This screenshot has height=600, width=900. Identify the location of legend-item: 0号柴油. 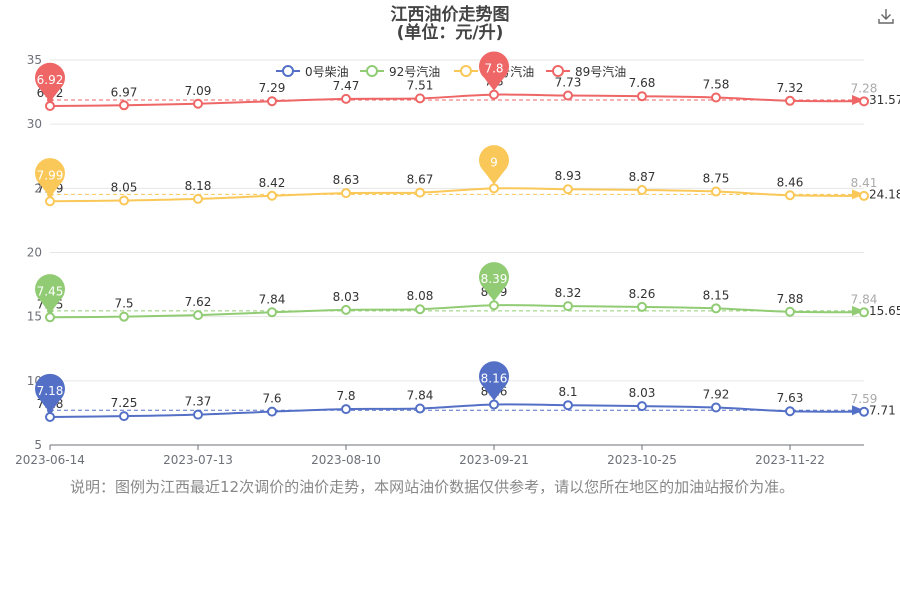
(312, 72).